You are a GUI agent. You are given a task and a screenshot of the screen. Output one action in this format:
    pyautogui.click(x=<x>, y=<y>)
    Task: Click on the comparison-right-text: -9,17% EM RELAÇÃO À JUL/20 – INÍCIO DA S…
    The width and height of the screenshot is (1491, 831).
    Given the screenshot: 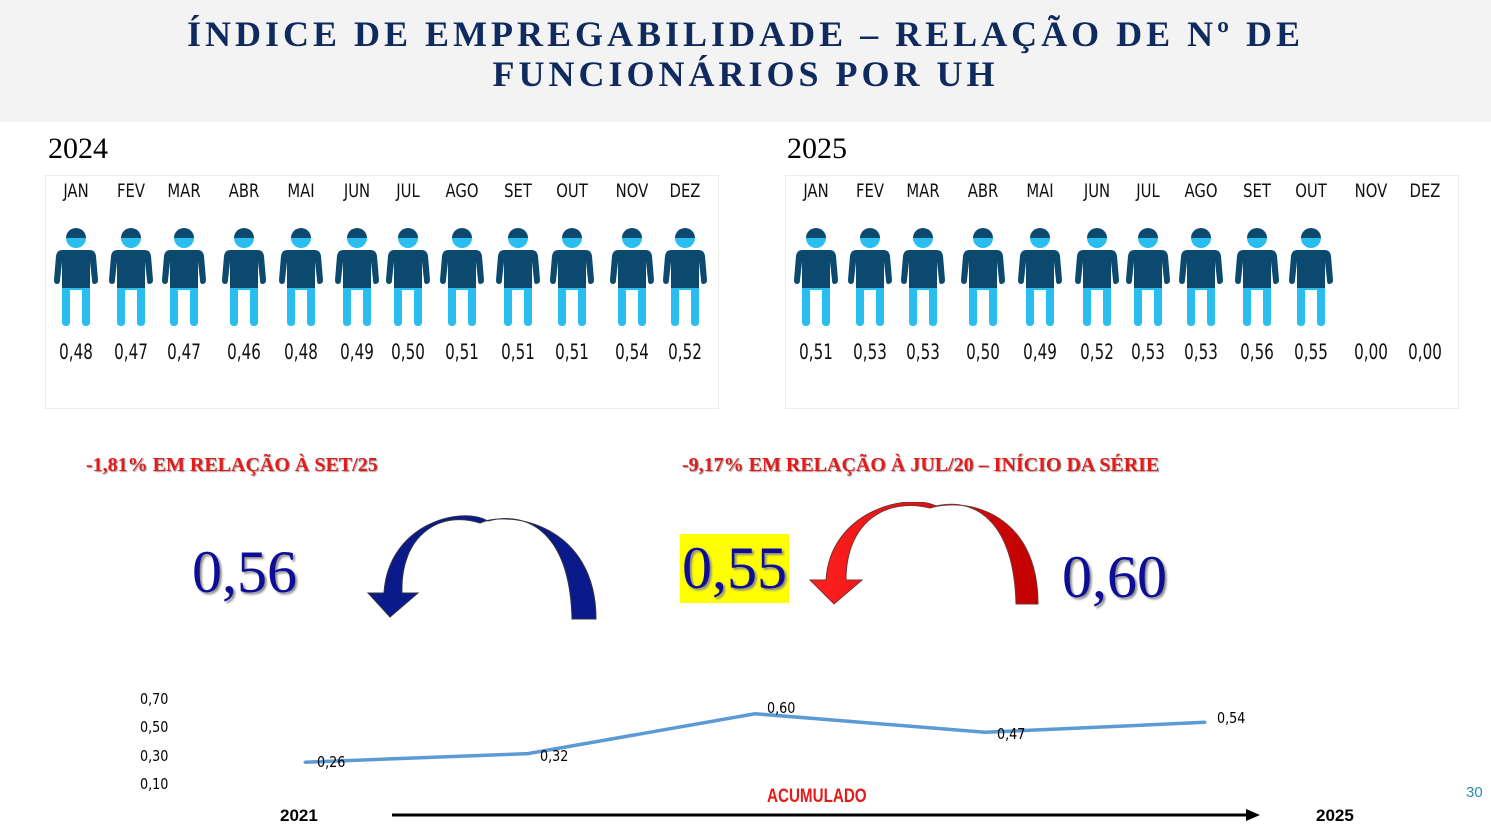 What is the action you would take?
    pyautogui.click(x=921, y=465)
    